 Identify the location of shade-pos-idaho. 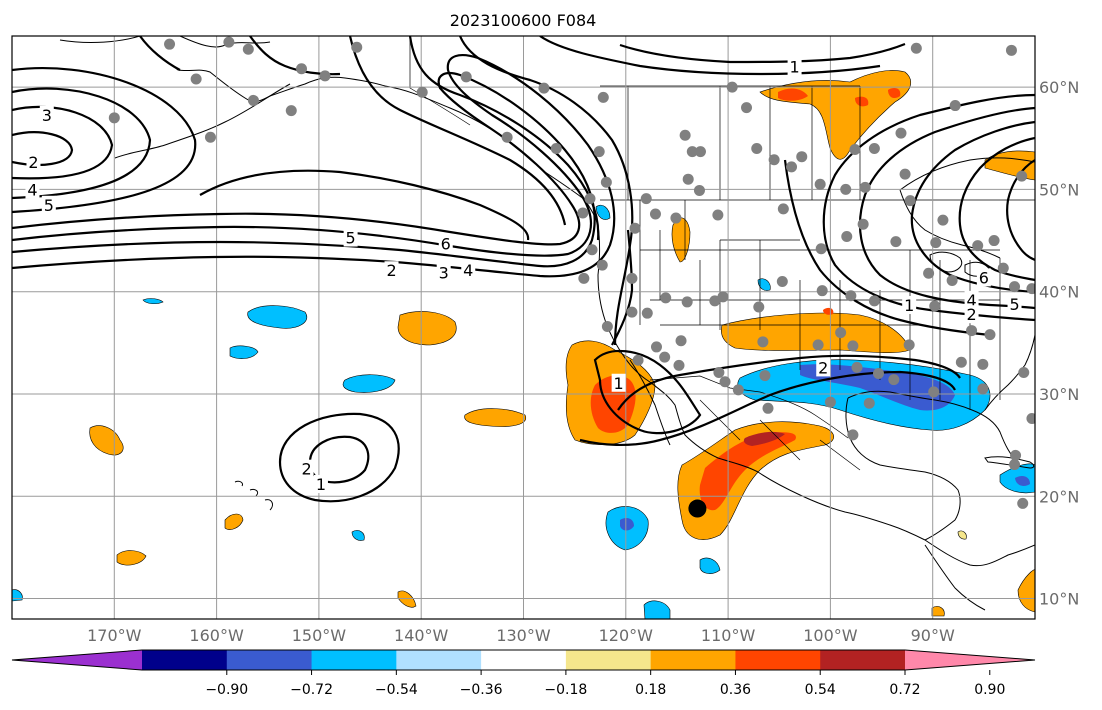
(681, 240).